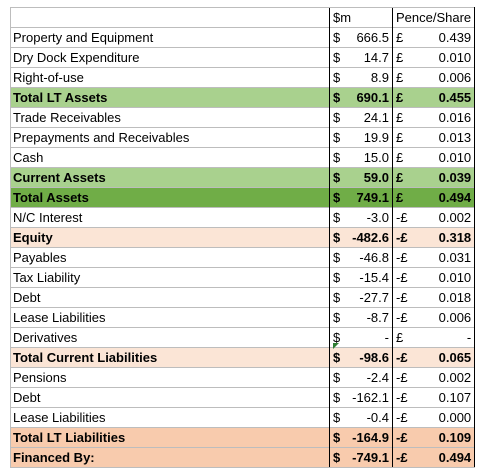 This screenshot has height=471, width=488. Describe the element at coordinates (361, 457) in the screenshot. I see `usd-value-cell: $ -749.1` at that location.